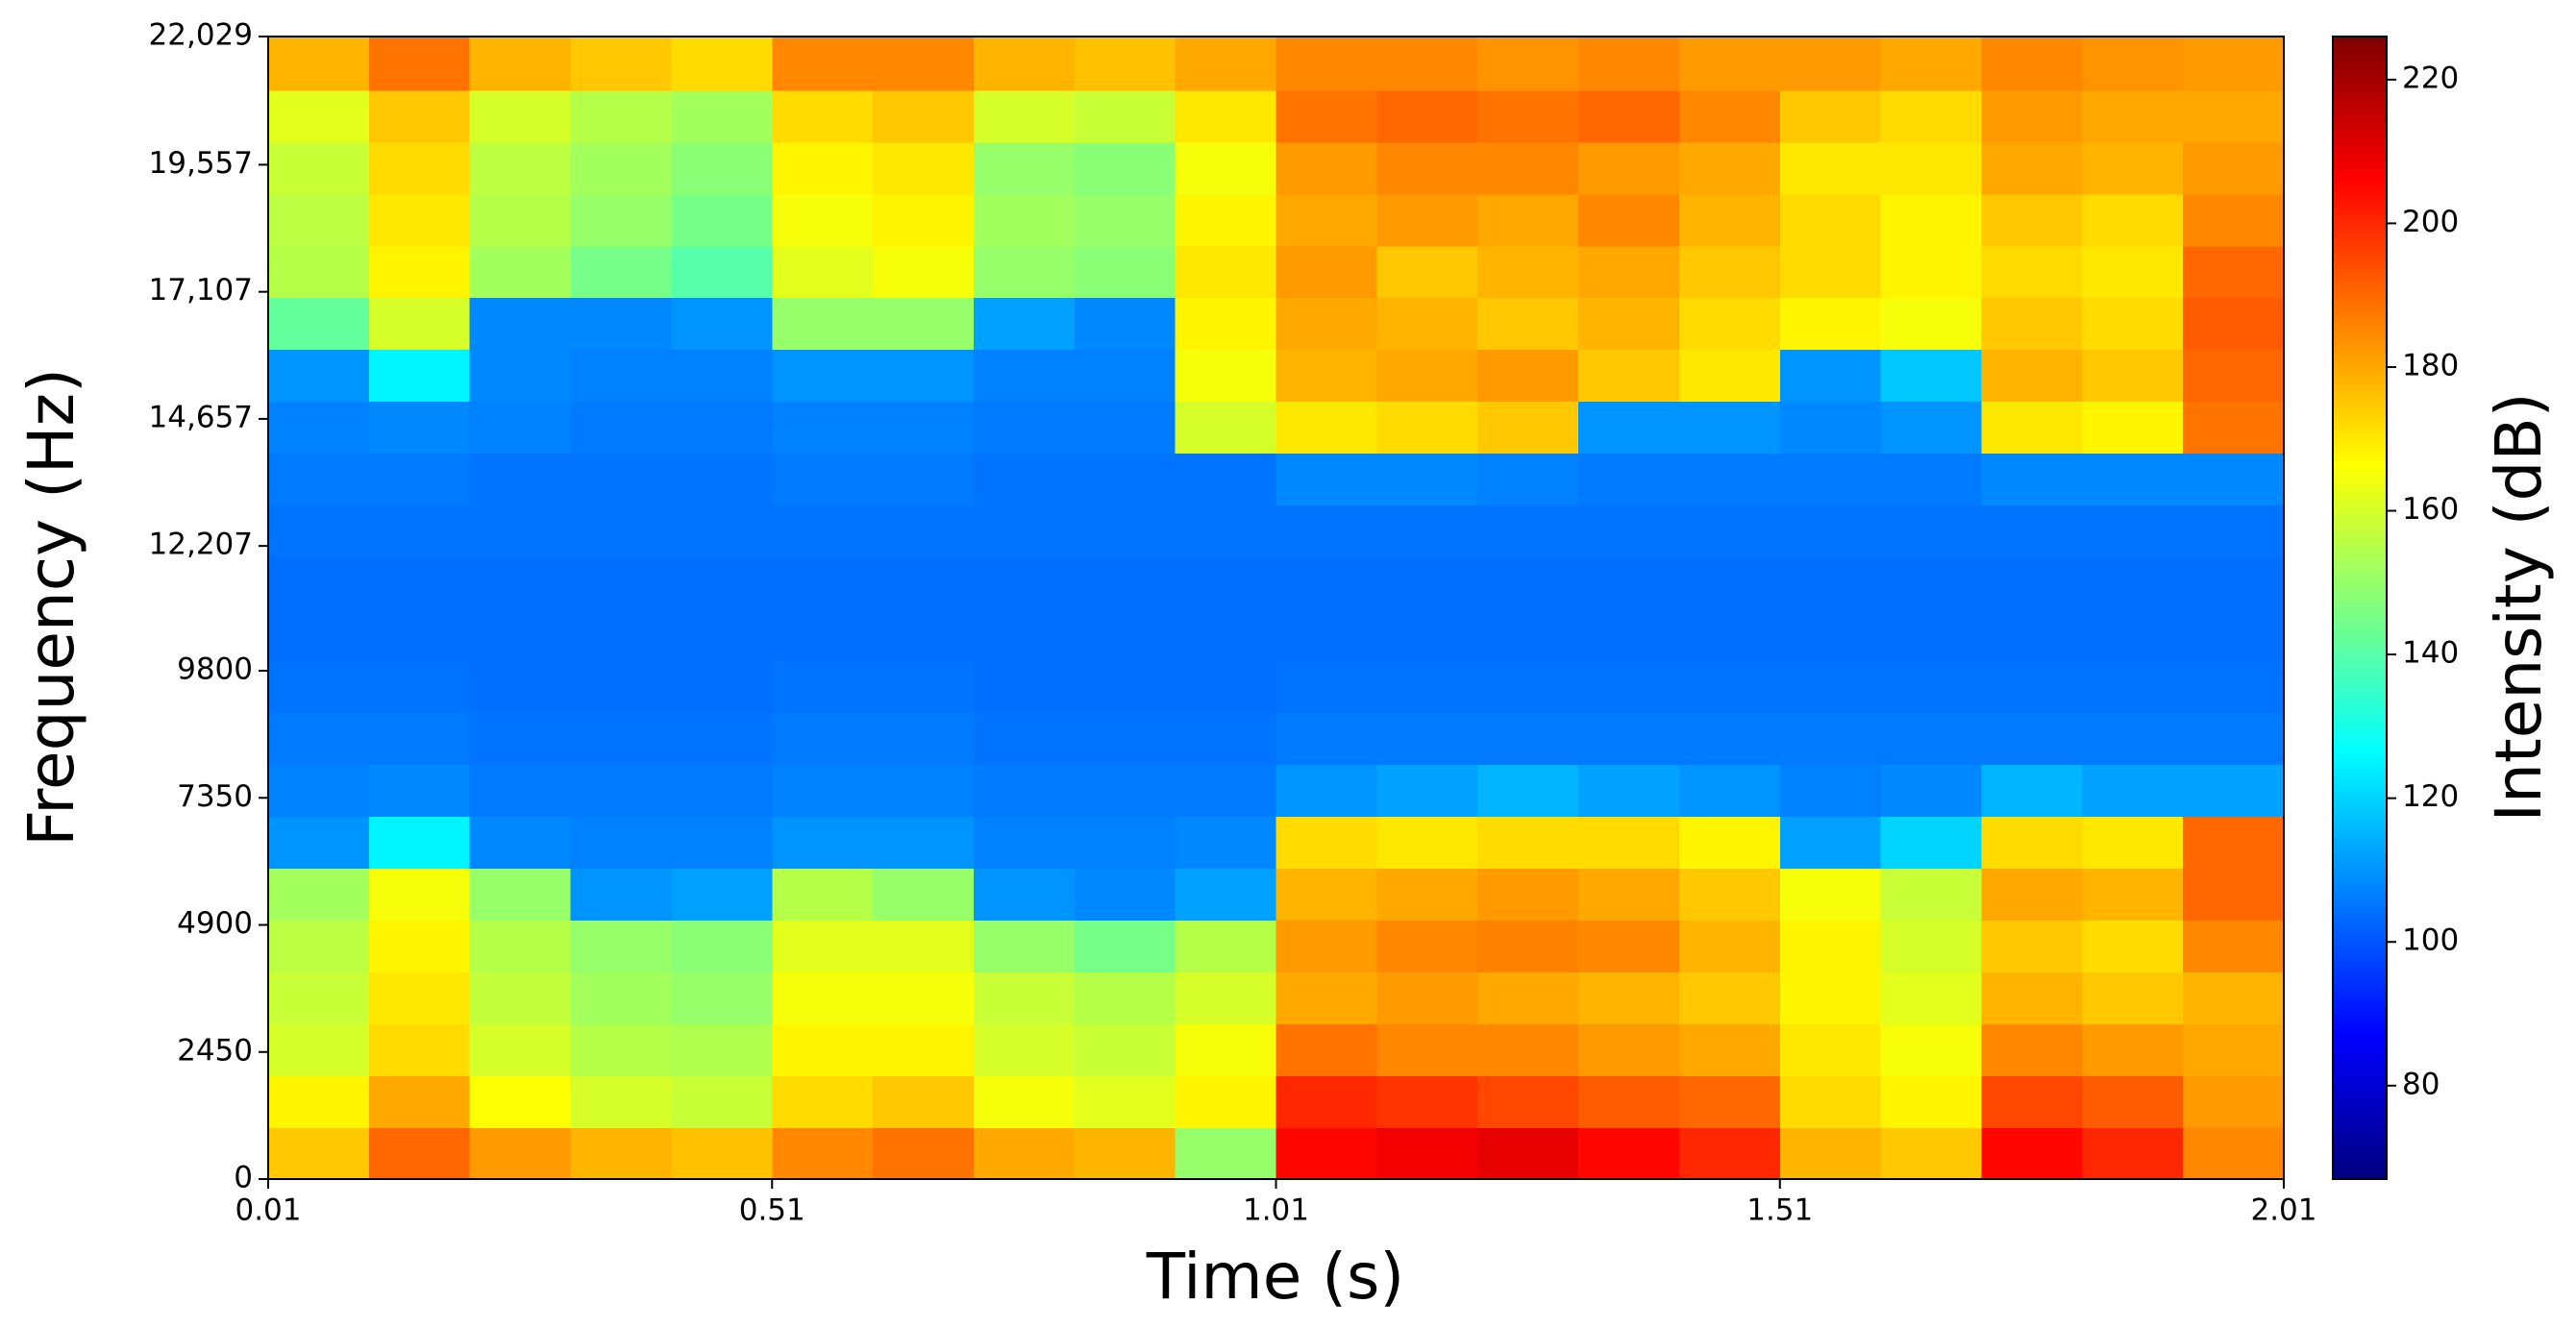 This screenshot has width=2576, height=1328. What do you see at coordinates (268, 1211) in the screenshot?
I see `x-tick-label: 0.01` at bounding box center [268, 1211].